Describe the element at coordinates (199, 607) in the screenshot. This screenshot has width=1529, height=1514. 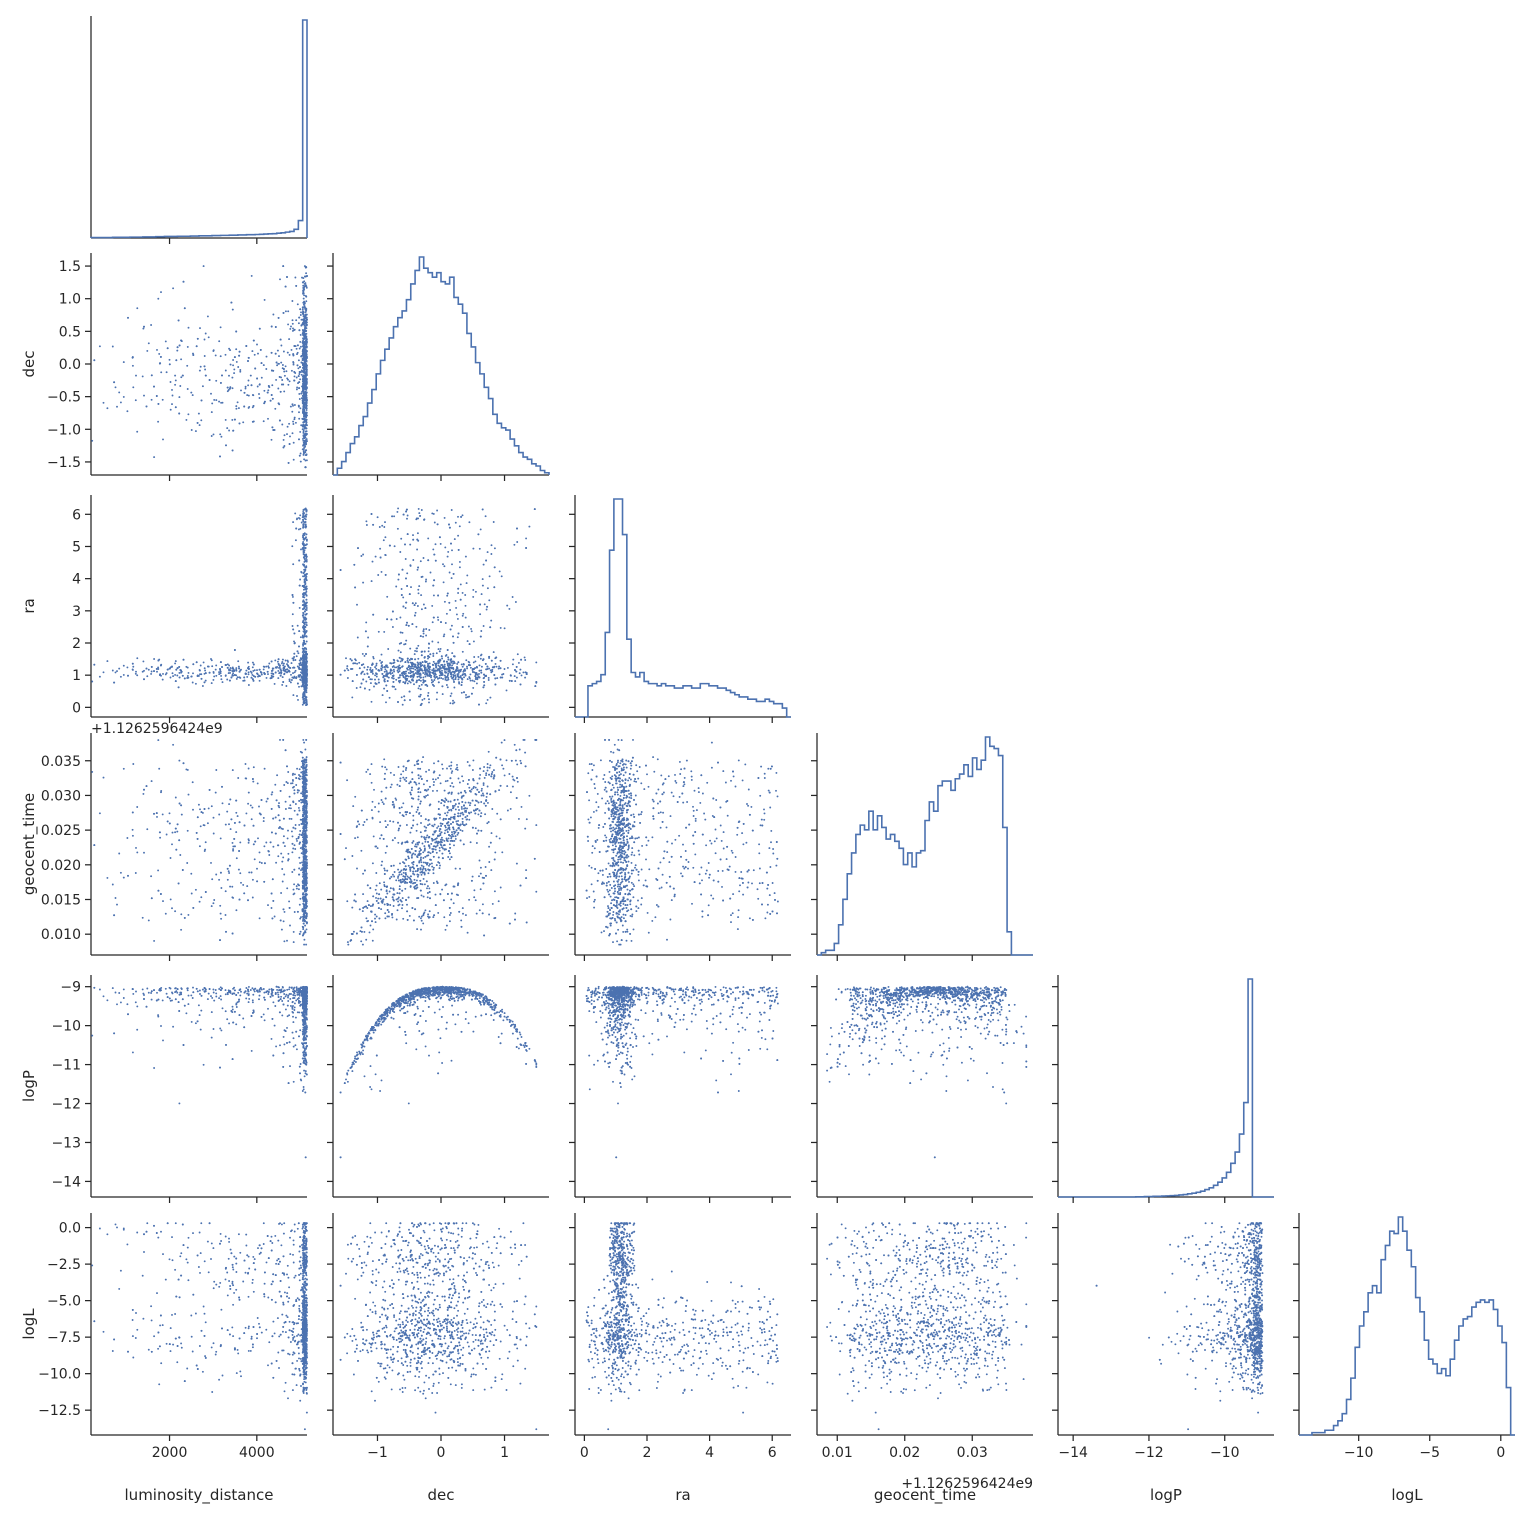
I see `scatter-ra-vs-luminosity_distance` at that location.